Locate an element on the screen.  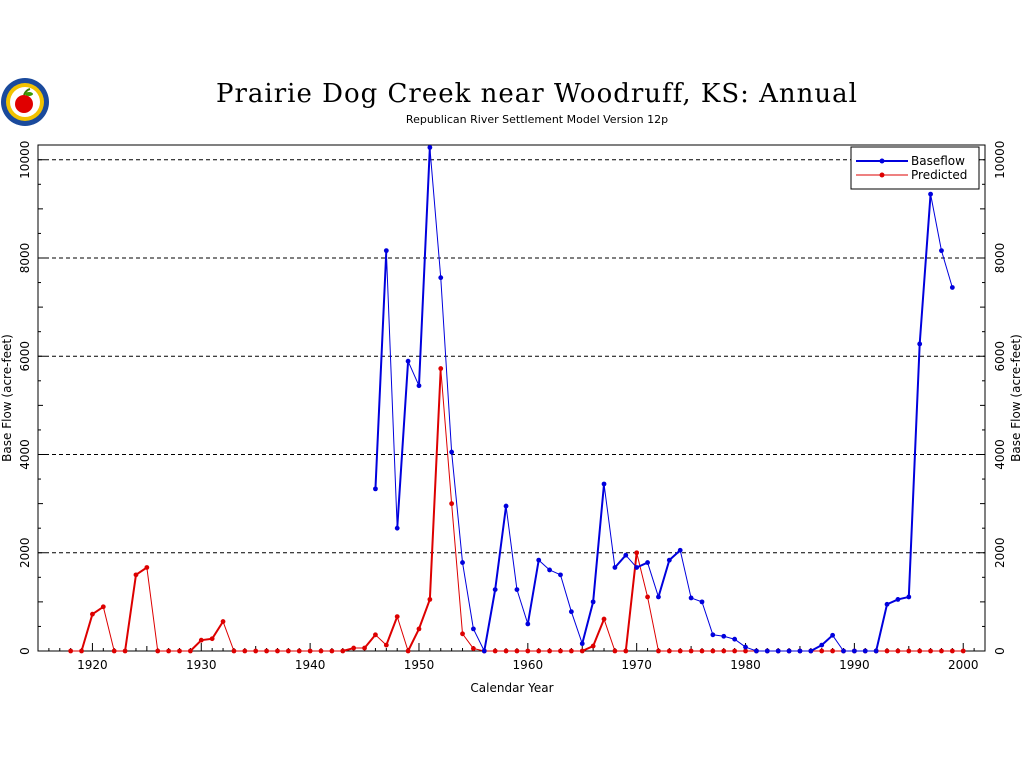
y-axis-label-right: Base Flow (acre-feet) is located at coordinates (1016, 398).